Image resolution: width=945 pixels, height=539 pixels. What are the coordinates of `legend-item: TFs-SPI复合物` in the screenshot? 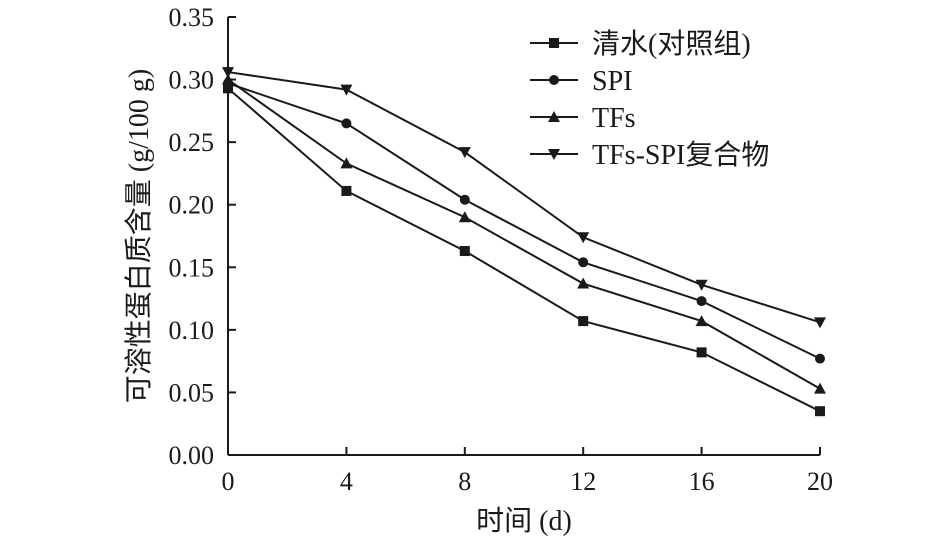 It's located at (649, 155).